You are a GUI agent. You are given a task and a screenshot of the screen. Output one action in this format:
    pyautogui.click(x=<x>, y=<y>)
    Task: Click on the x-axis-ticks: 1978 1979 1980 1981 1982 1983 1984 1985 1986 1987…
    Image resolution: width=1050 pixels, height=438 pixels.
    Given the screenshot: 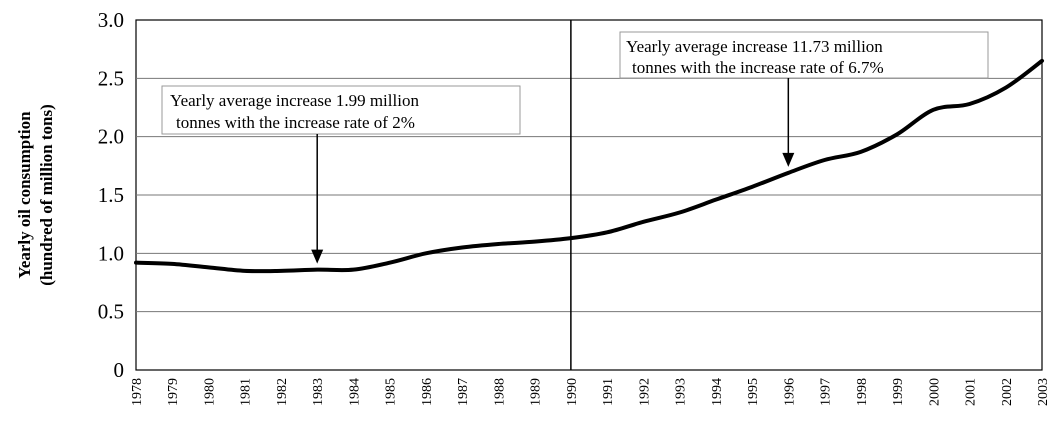 What is the action you would take?
    pyautogui.click(x=590, y=392)
    